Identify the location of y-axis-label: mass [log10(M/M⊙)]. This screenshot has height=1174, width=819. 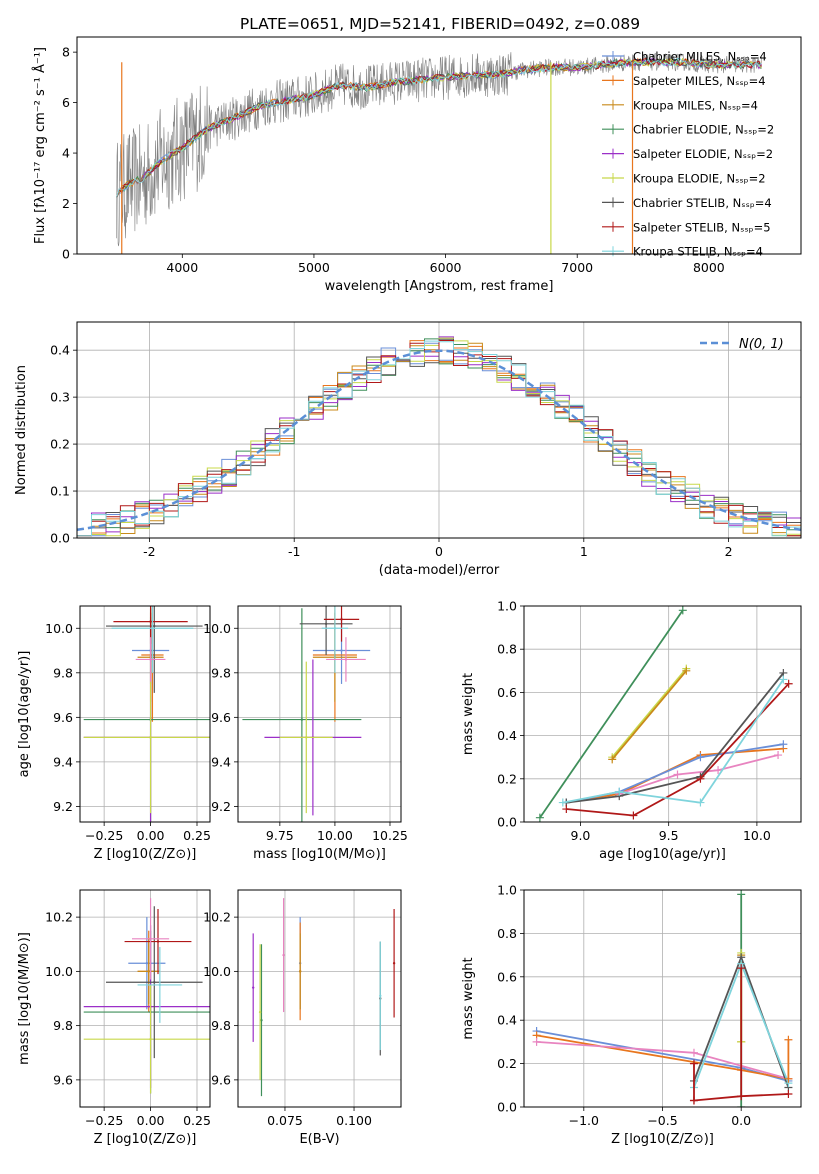
(24, 998).